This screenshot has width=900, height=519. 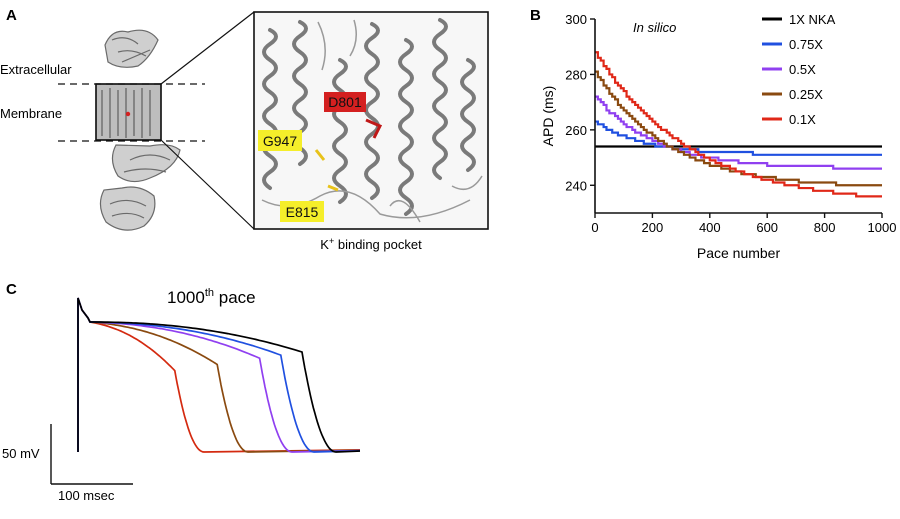 What do you see at coordinates (128, 112) in the screenshot?
I see `zoom-region-box` at bounding box center [128, 112].